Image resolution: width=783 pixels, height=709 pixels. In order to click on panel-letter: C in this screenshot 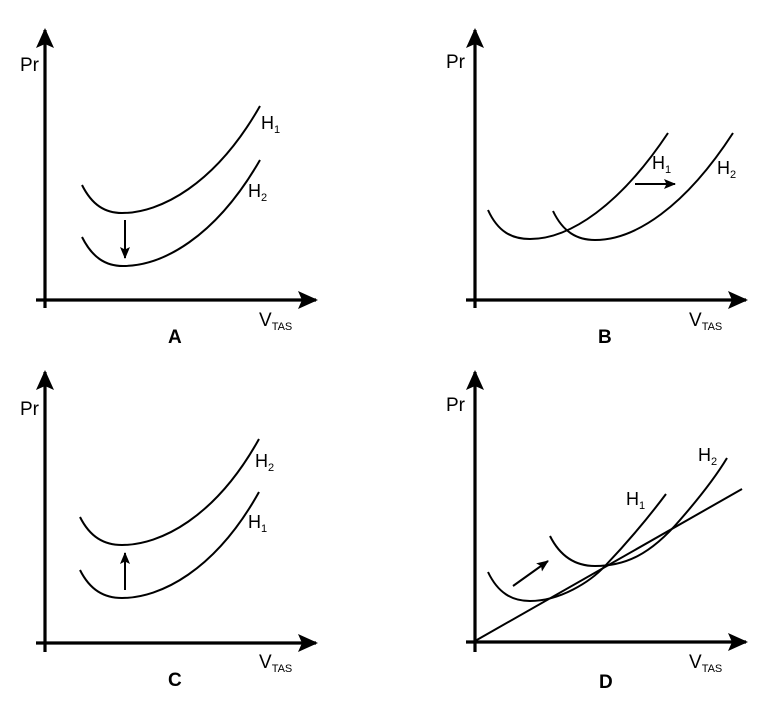, I will do `click(175, 680)`.